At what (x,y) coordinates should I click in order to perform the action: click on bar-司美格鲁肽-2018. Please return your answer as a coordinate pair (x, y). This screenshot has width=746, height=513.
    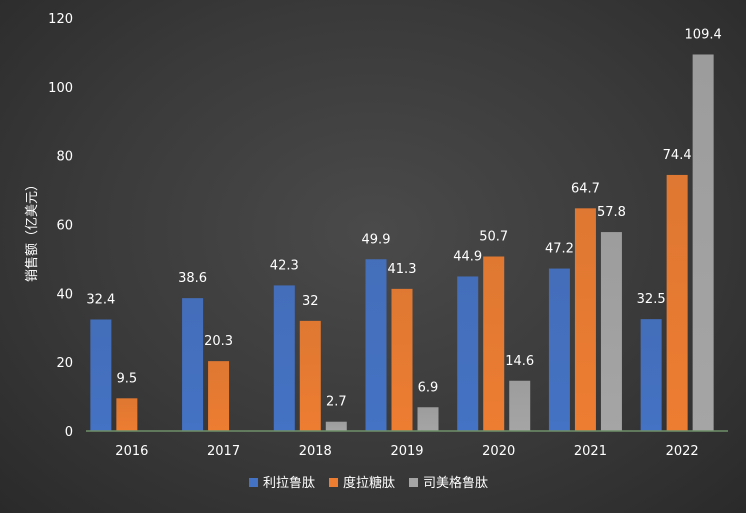
    Looking at the image, I should click on (336, 426).